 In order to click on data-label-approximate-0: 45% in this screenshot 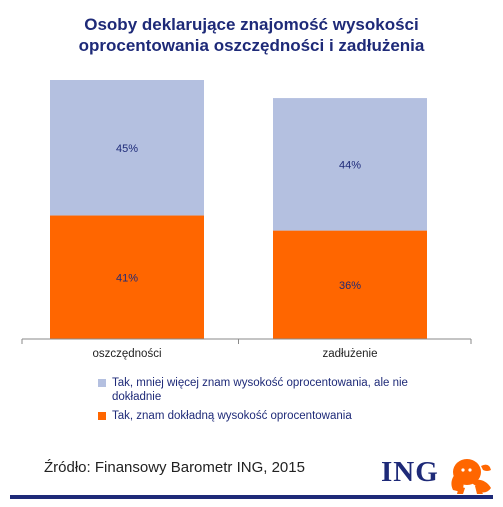, I will do `click(127, 149)`.